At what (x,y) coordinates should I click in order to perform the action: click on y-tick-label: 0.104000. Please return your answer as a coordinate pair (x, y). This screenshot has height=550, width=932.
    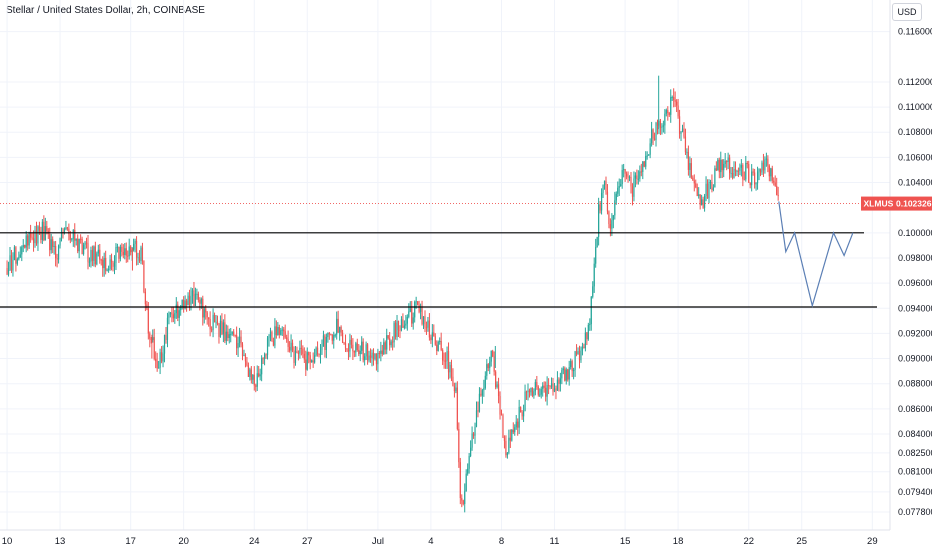
    Looking at the image, I should click on (915, 183).